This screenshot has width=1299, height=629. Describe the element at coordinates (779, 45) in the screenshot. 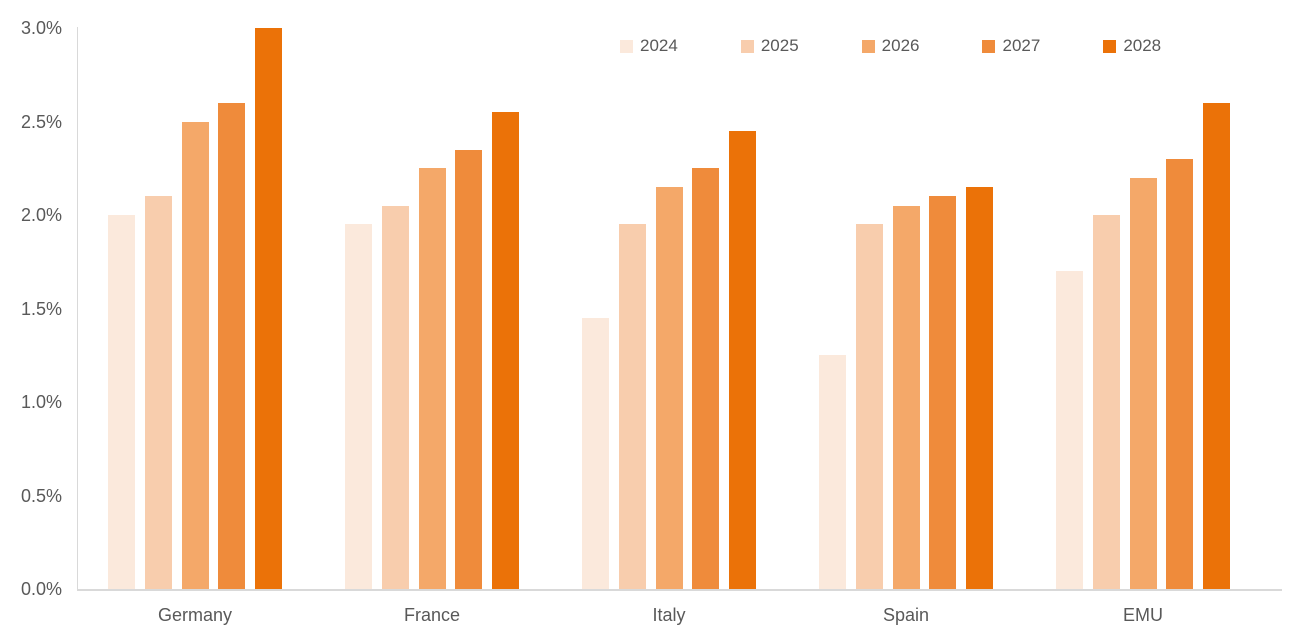

I see `legend-label: 2025` at that location.